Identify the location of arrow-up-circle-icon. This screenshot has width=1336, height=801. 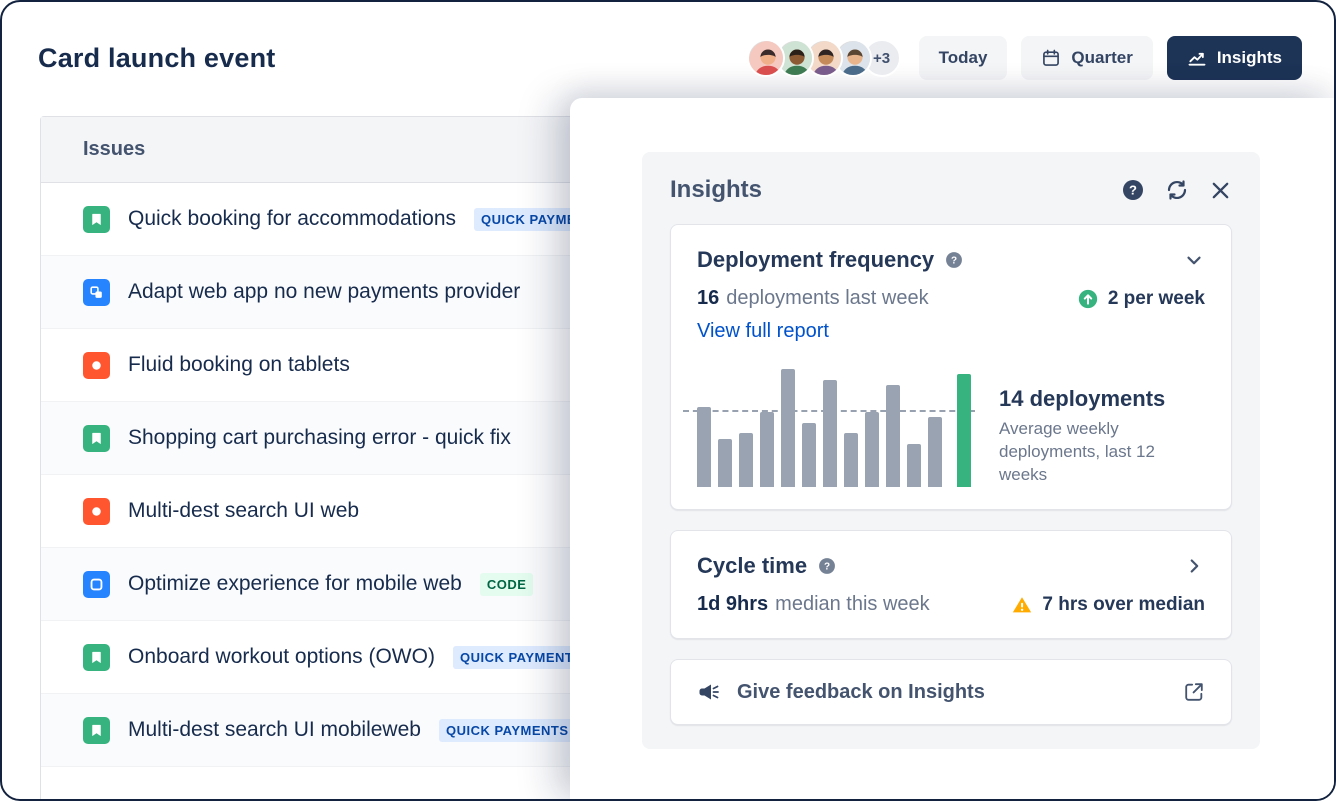
(1088, 299).